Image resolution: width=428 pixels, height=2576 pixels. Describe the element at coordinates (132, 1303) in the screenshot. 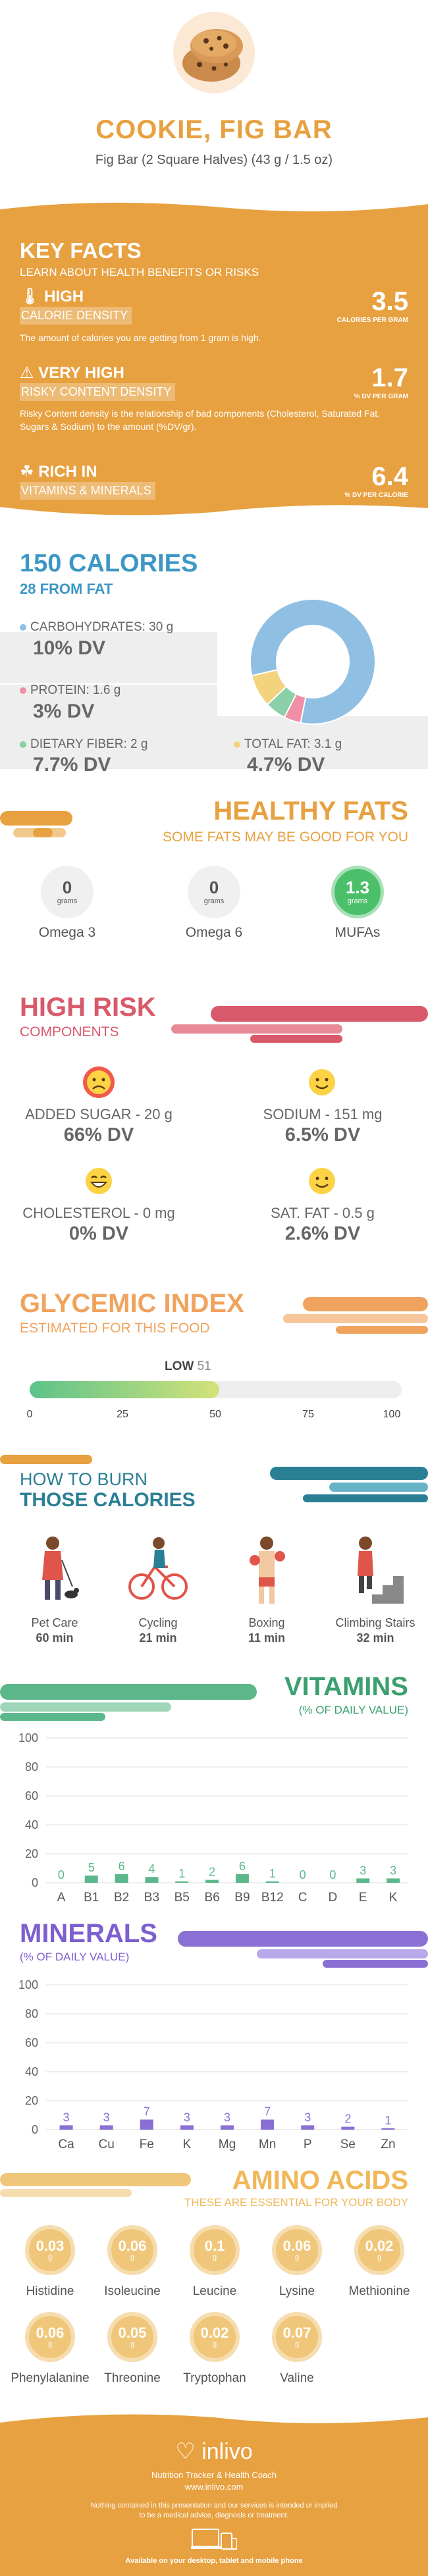

I see `glycemic-title: GLYCEMIC INDEX` at that location.